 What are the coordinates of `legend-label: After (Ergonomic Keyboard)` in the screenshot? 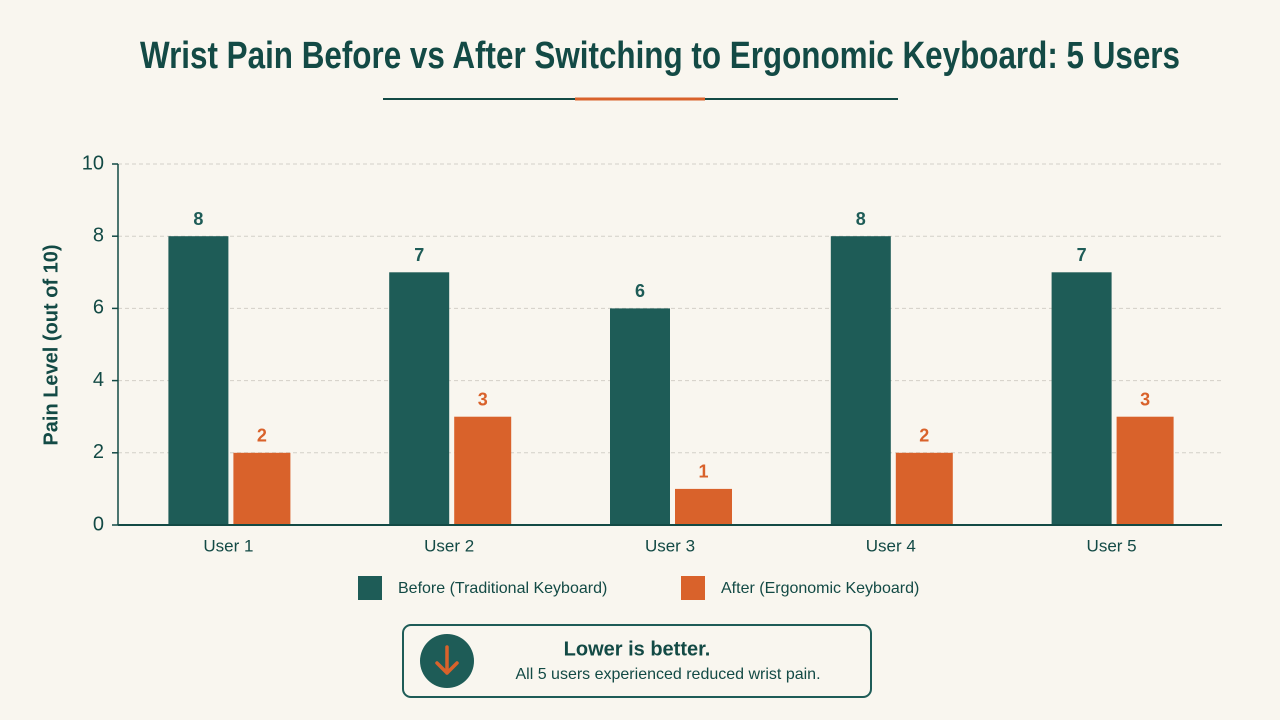 It's located at (820, 588).